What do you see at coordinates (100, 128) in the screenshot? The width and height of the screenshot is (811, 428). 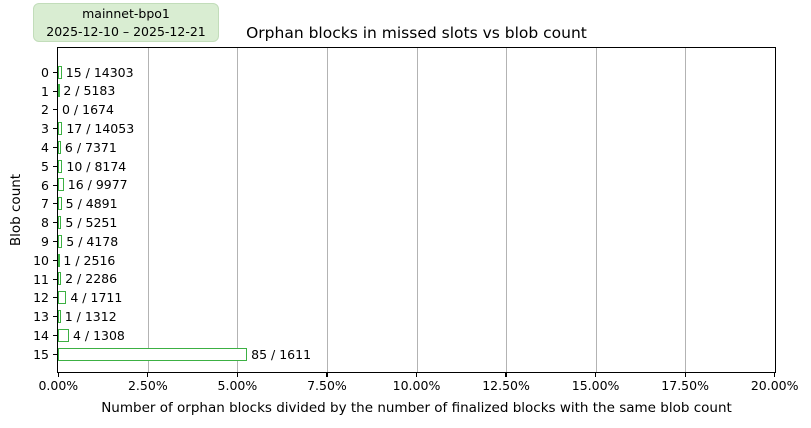 I see `bar-value-label: 17 / 14053` at bounding box center [100, 128].